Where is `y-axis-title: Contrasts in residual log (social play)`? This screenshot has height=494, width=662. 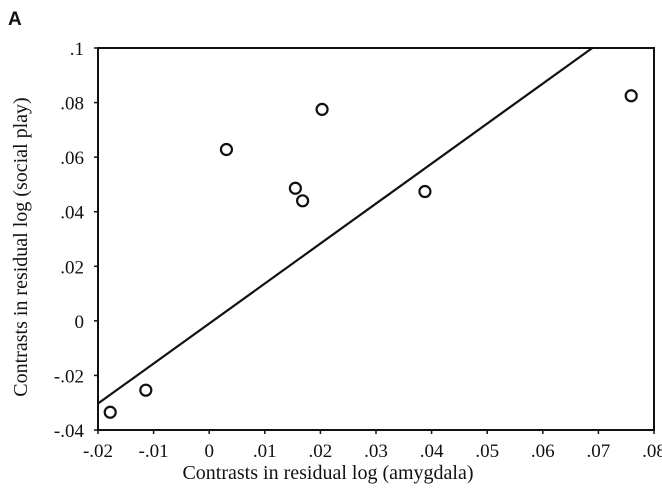
y-axis-title: Contrasts in residual log (social play) is located at coordinates (21, 246).